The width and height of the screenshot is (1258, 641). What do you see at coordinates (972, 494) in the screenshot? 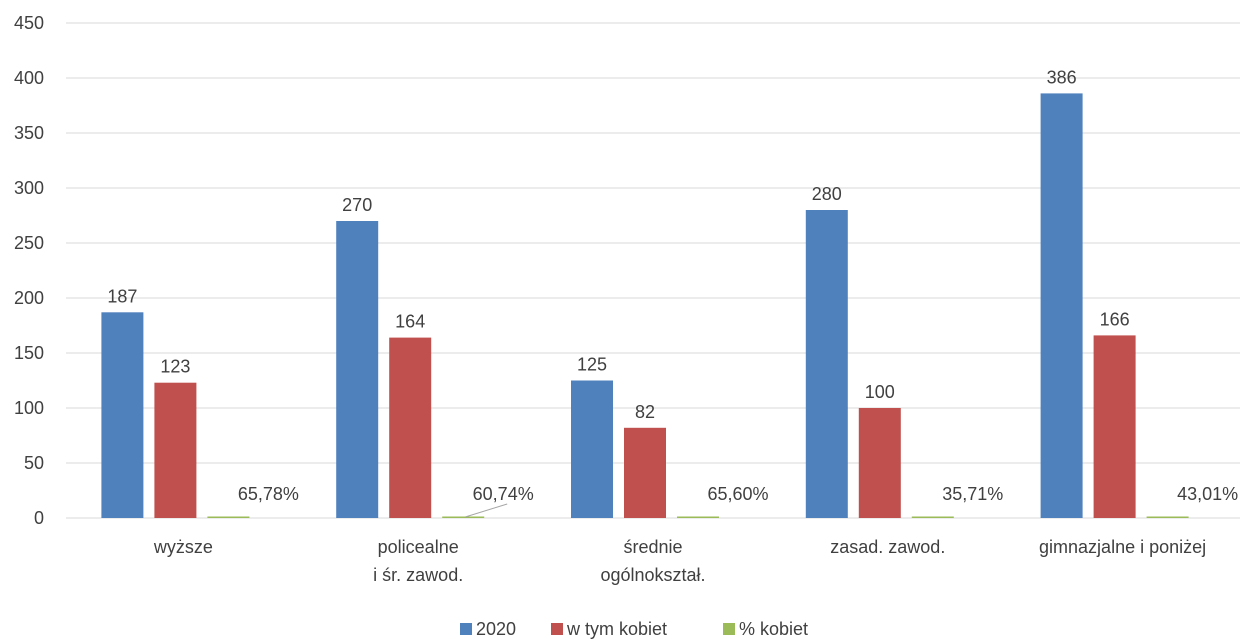
I see `data-label: 35,71%` at bounding box center [972, 494].